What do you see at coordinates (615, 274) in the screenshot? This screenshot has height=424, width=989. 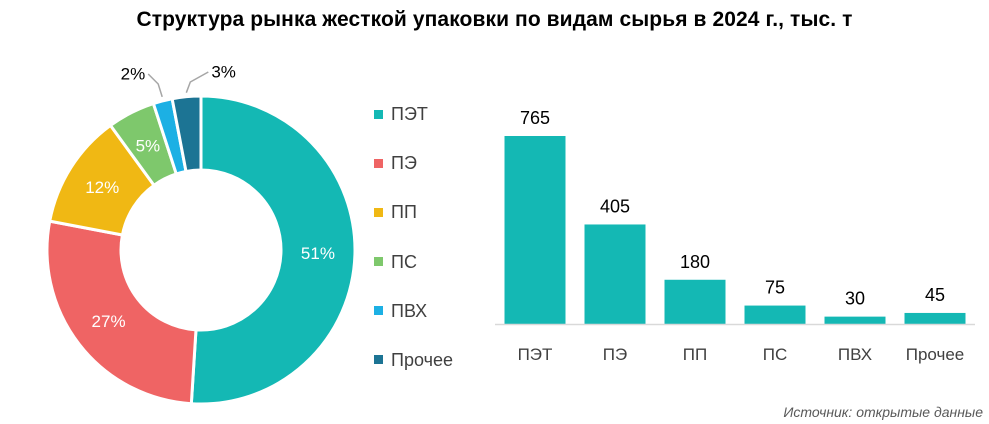 I see `bar-pe` at bounding box center [615, 274].